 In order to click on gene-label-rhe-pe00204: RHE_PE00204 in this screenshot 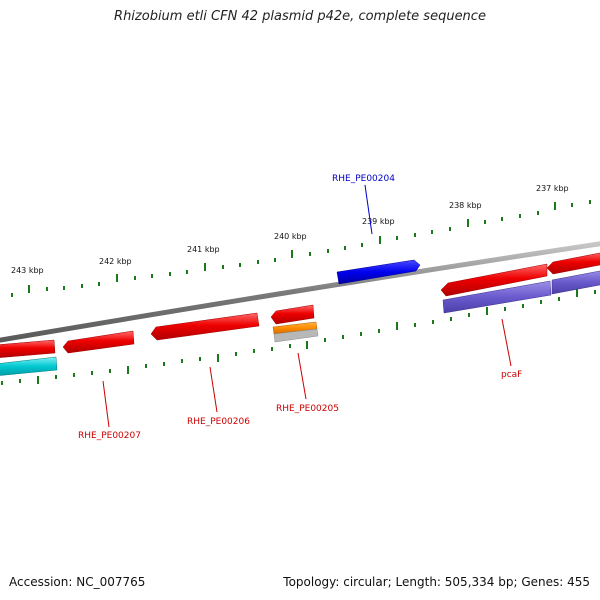, I will do `click(363, 179)`.